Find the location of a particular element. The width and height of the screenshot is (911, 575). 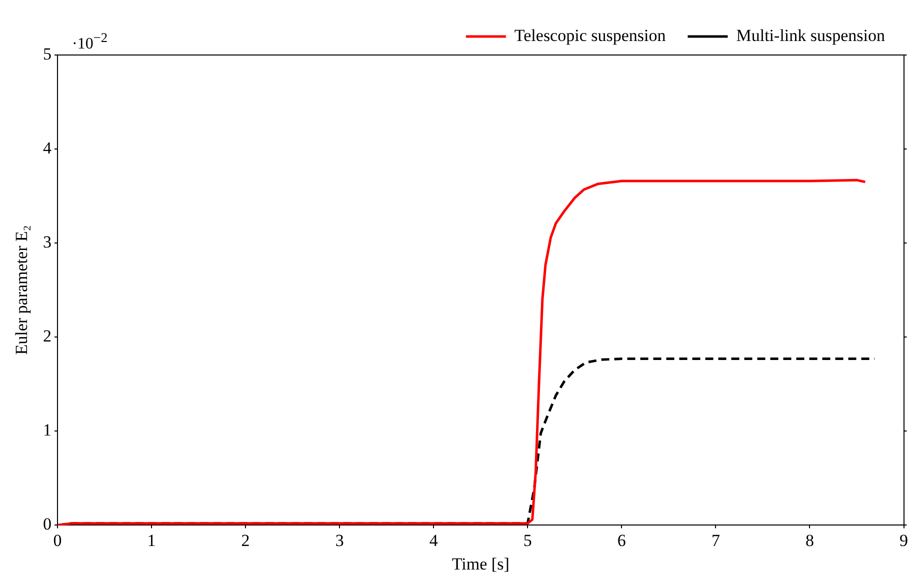

x-tick-label: 3 is located at coordinates (339, 540).